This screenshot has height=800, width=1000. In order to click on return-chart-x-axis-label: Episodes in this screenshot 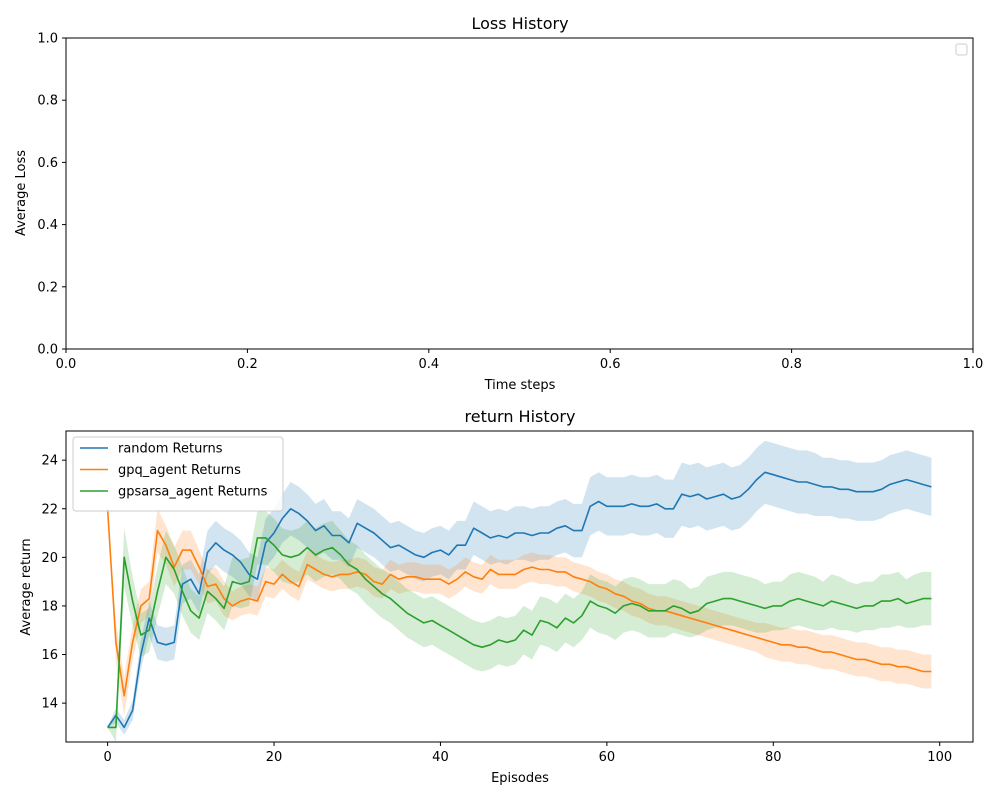, I will do `click(520, 778)`.